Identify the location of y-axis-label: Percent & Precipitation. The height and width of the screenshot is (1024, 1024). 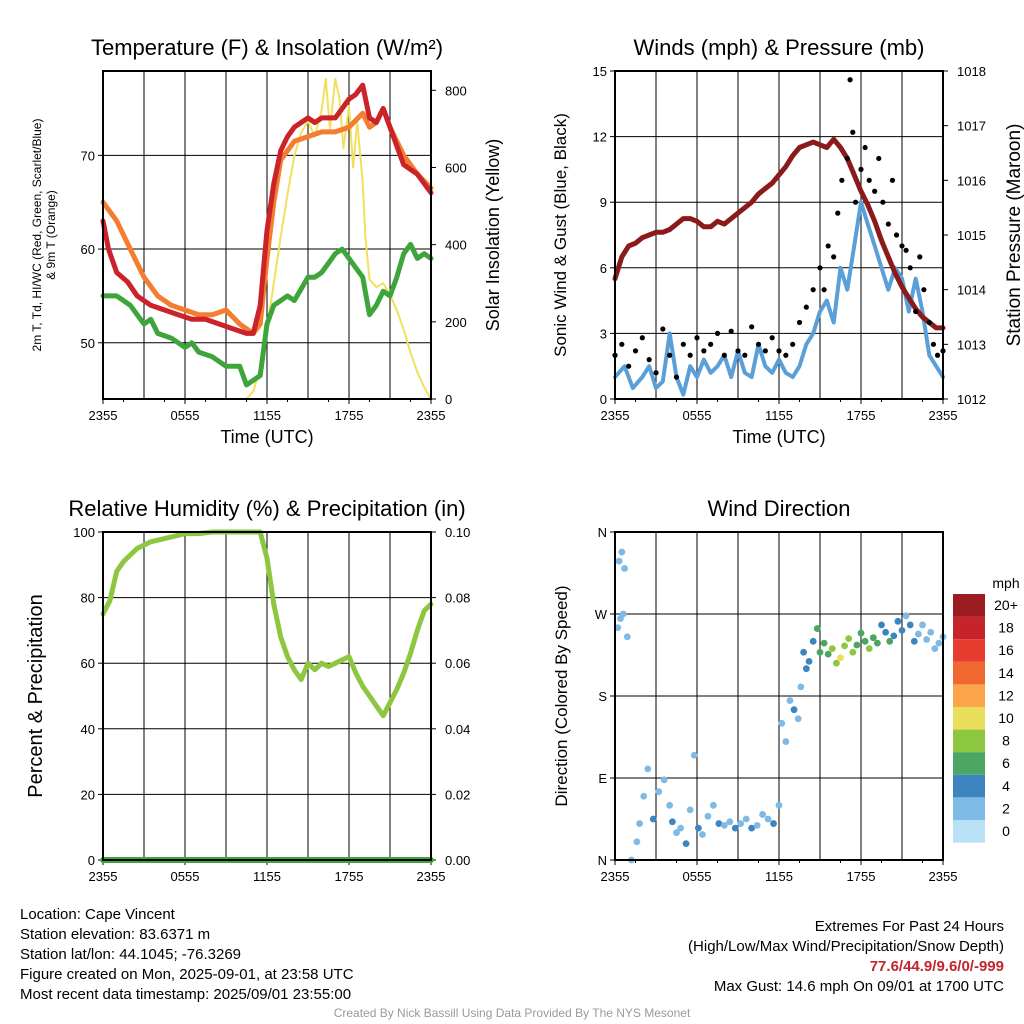
(36, 695).